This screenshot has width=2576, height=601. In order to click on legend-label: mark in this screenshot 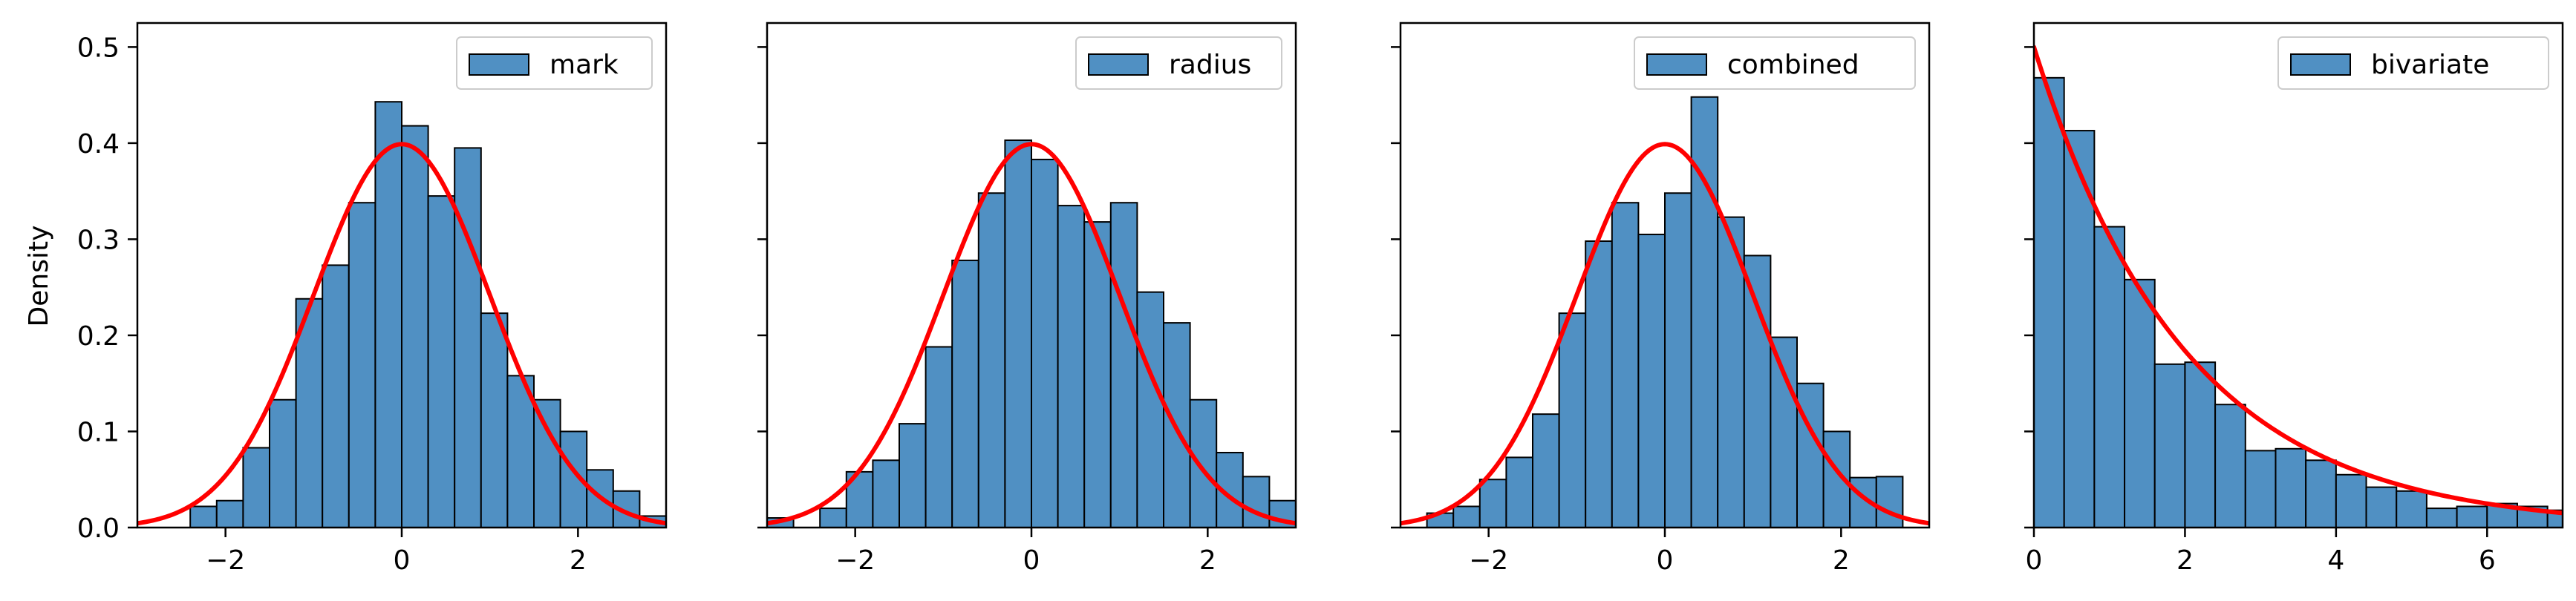, I will do `click(584, 65)`.